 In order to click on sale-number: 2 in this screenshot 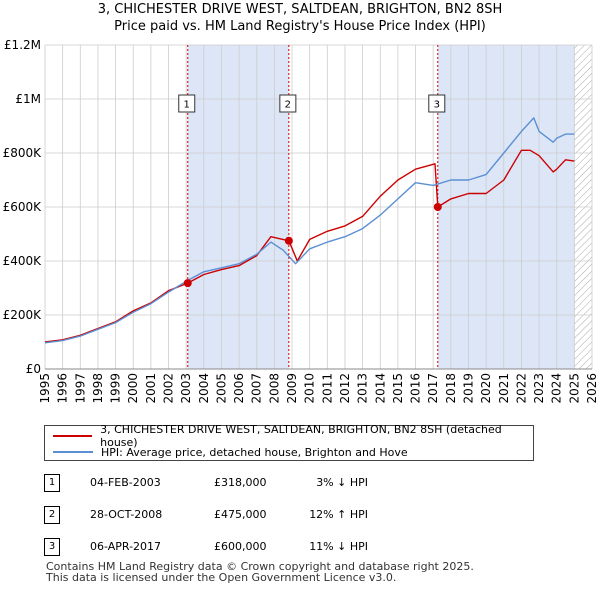, I will do `click(52, 515)`.